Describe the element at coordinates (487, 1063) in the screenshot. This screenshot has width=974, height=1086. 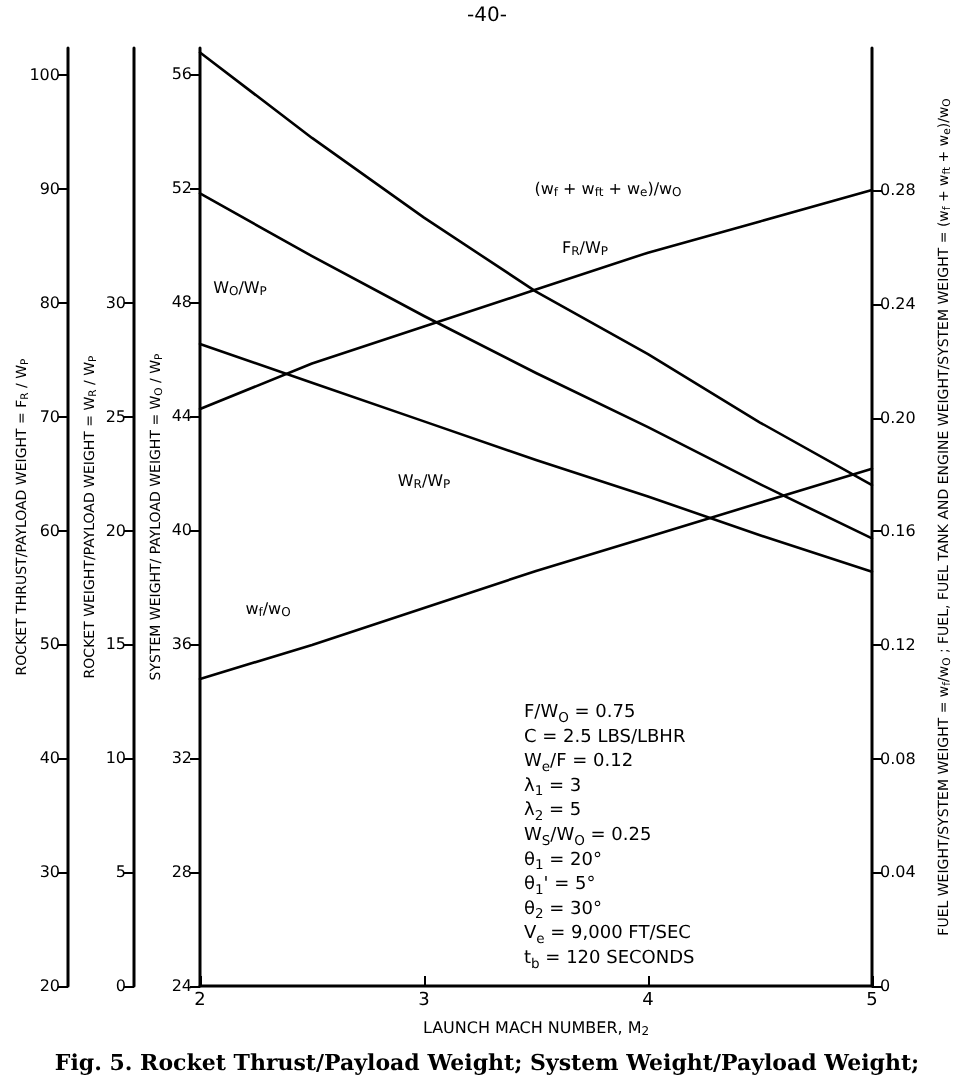
I see `text: Fig. 5. Rocket Thrust/Payload Weight; System Weight/Payload Weight;` at that location.